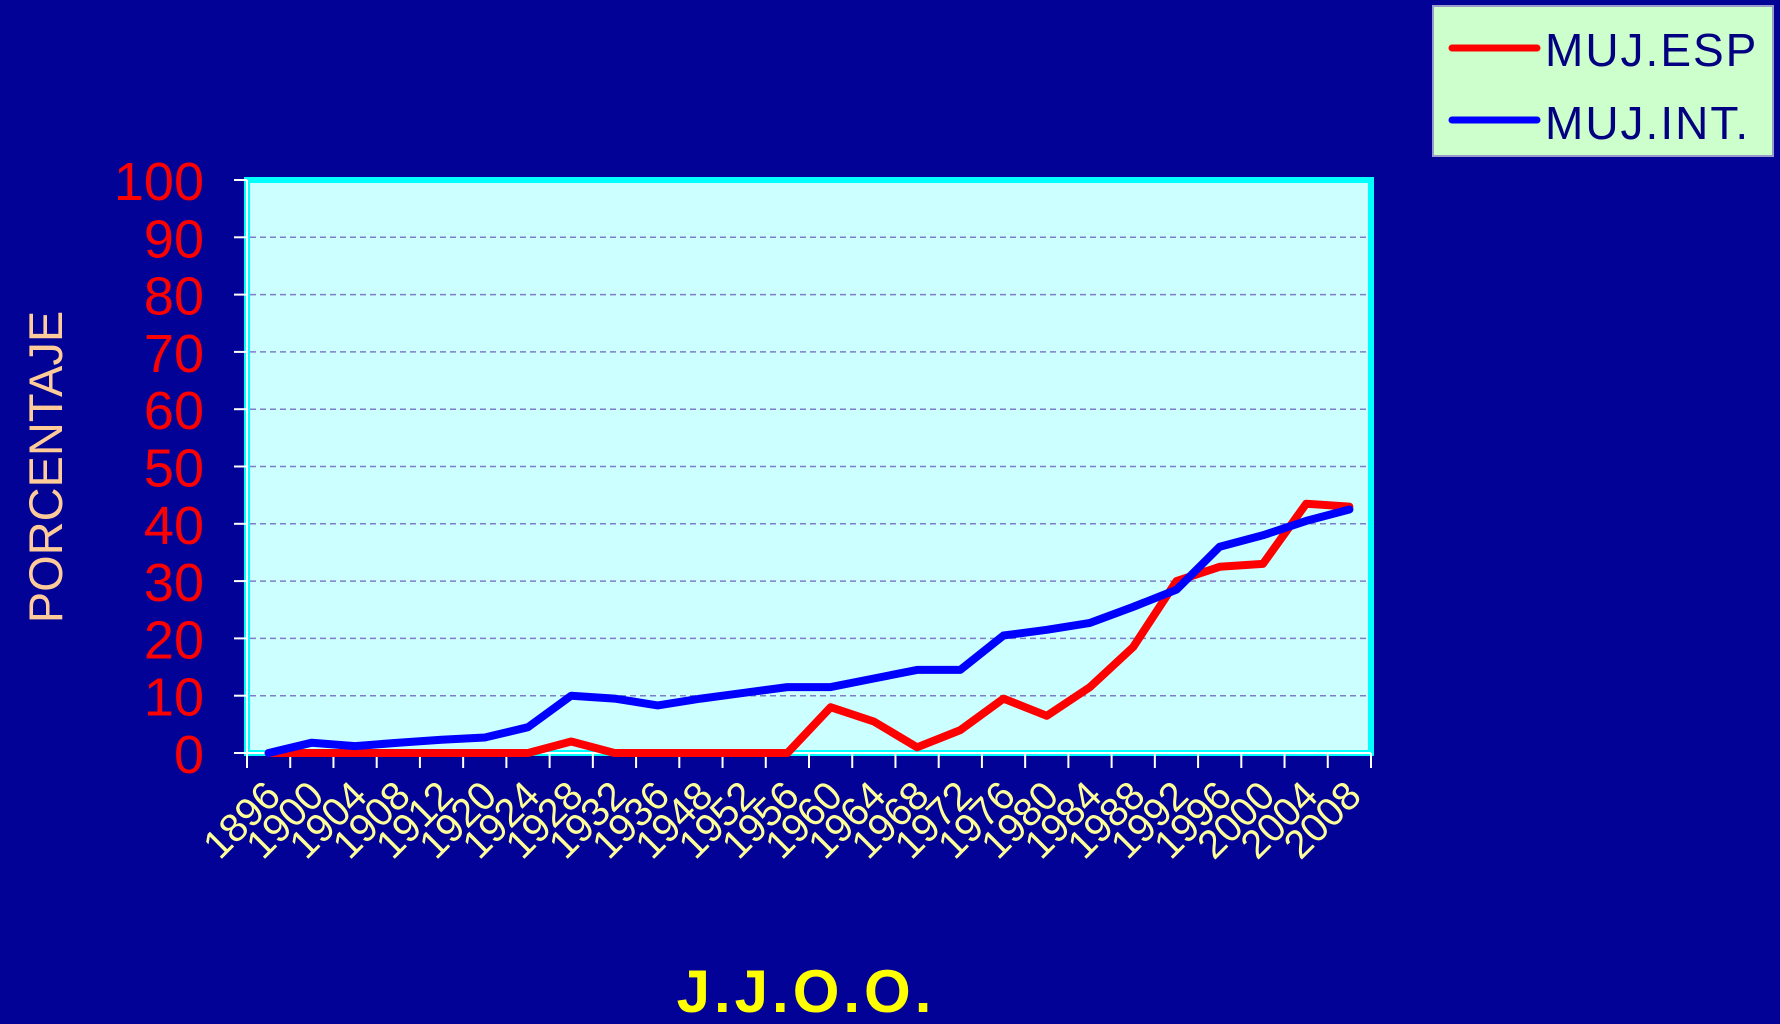  What do you see at coordinates (174, 411) in the screenshot?
I see `y-tick-label: 60` at bounding box center [174, 411].